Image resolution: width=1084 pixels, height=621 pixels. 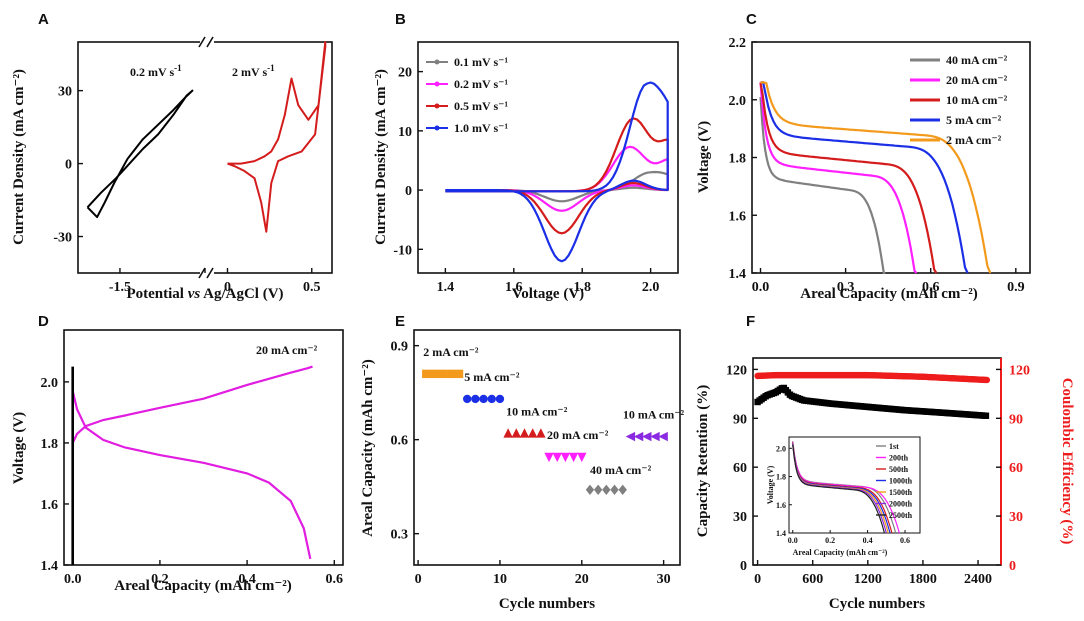 I want to click on panel-a-ylabel: Current Density (mA cm⁻²), so click(x=19, y=157).